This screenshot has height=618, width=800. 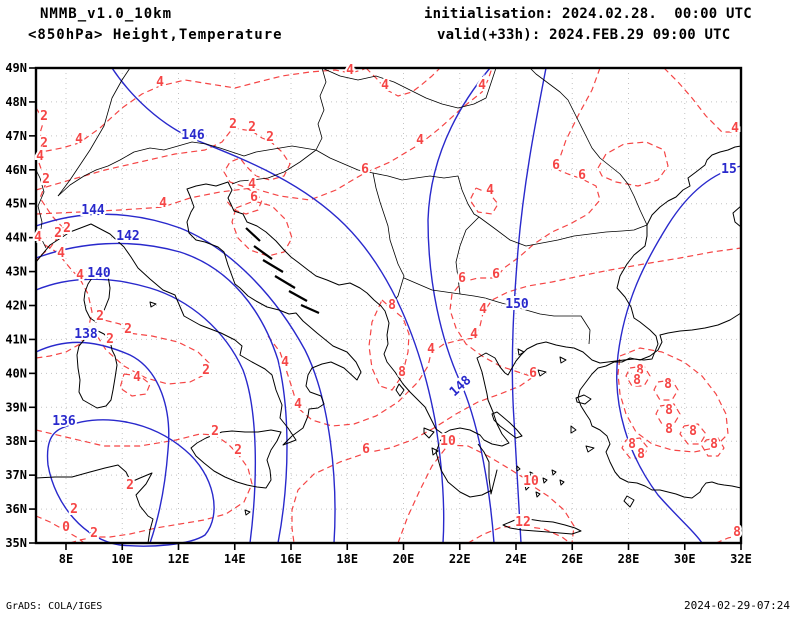 What do you see at coordinates (93, 210) in the screenshot?
I see `height-contour-label: 144` at bounding box center [93, 210].